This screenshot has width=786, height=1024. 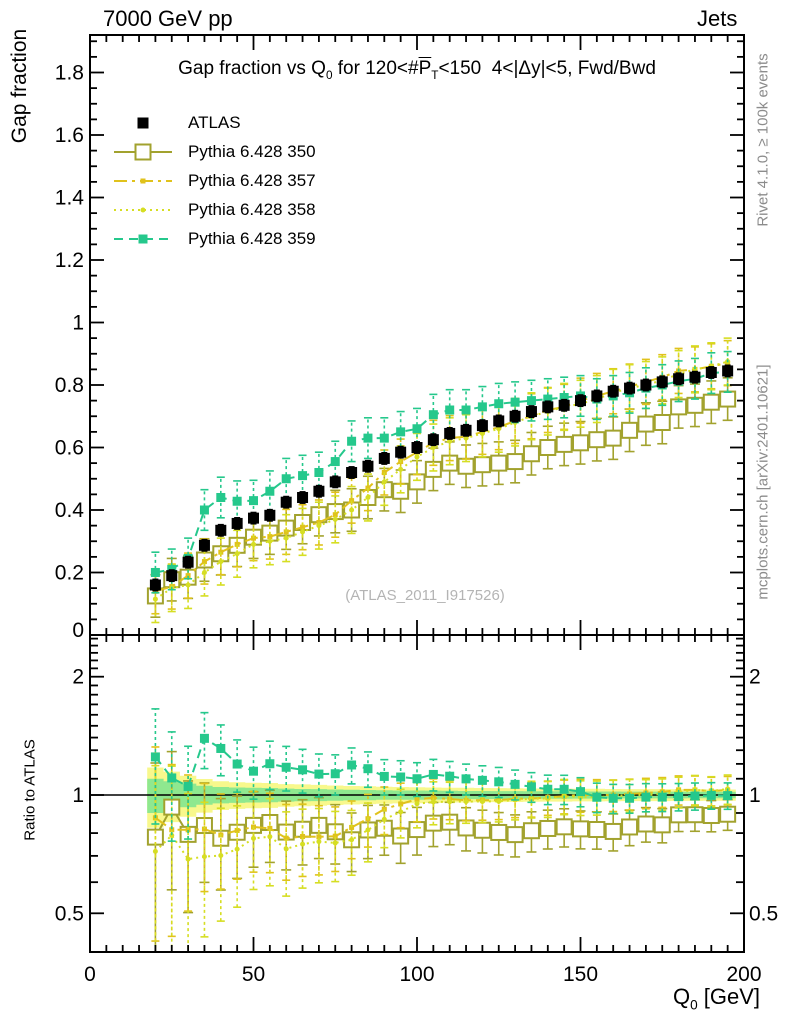 I want to click on pythia-358-marker-icon, so click(x=143, y=209).